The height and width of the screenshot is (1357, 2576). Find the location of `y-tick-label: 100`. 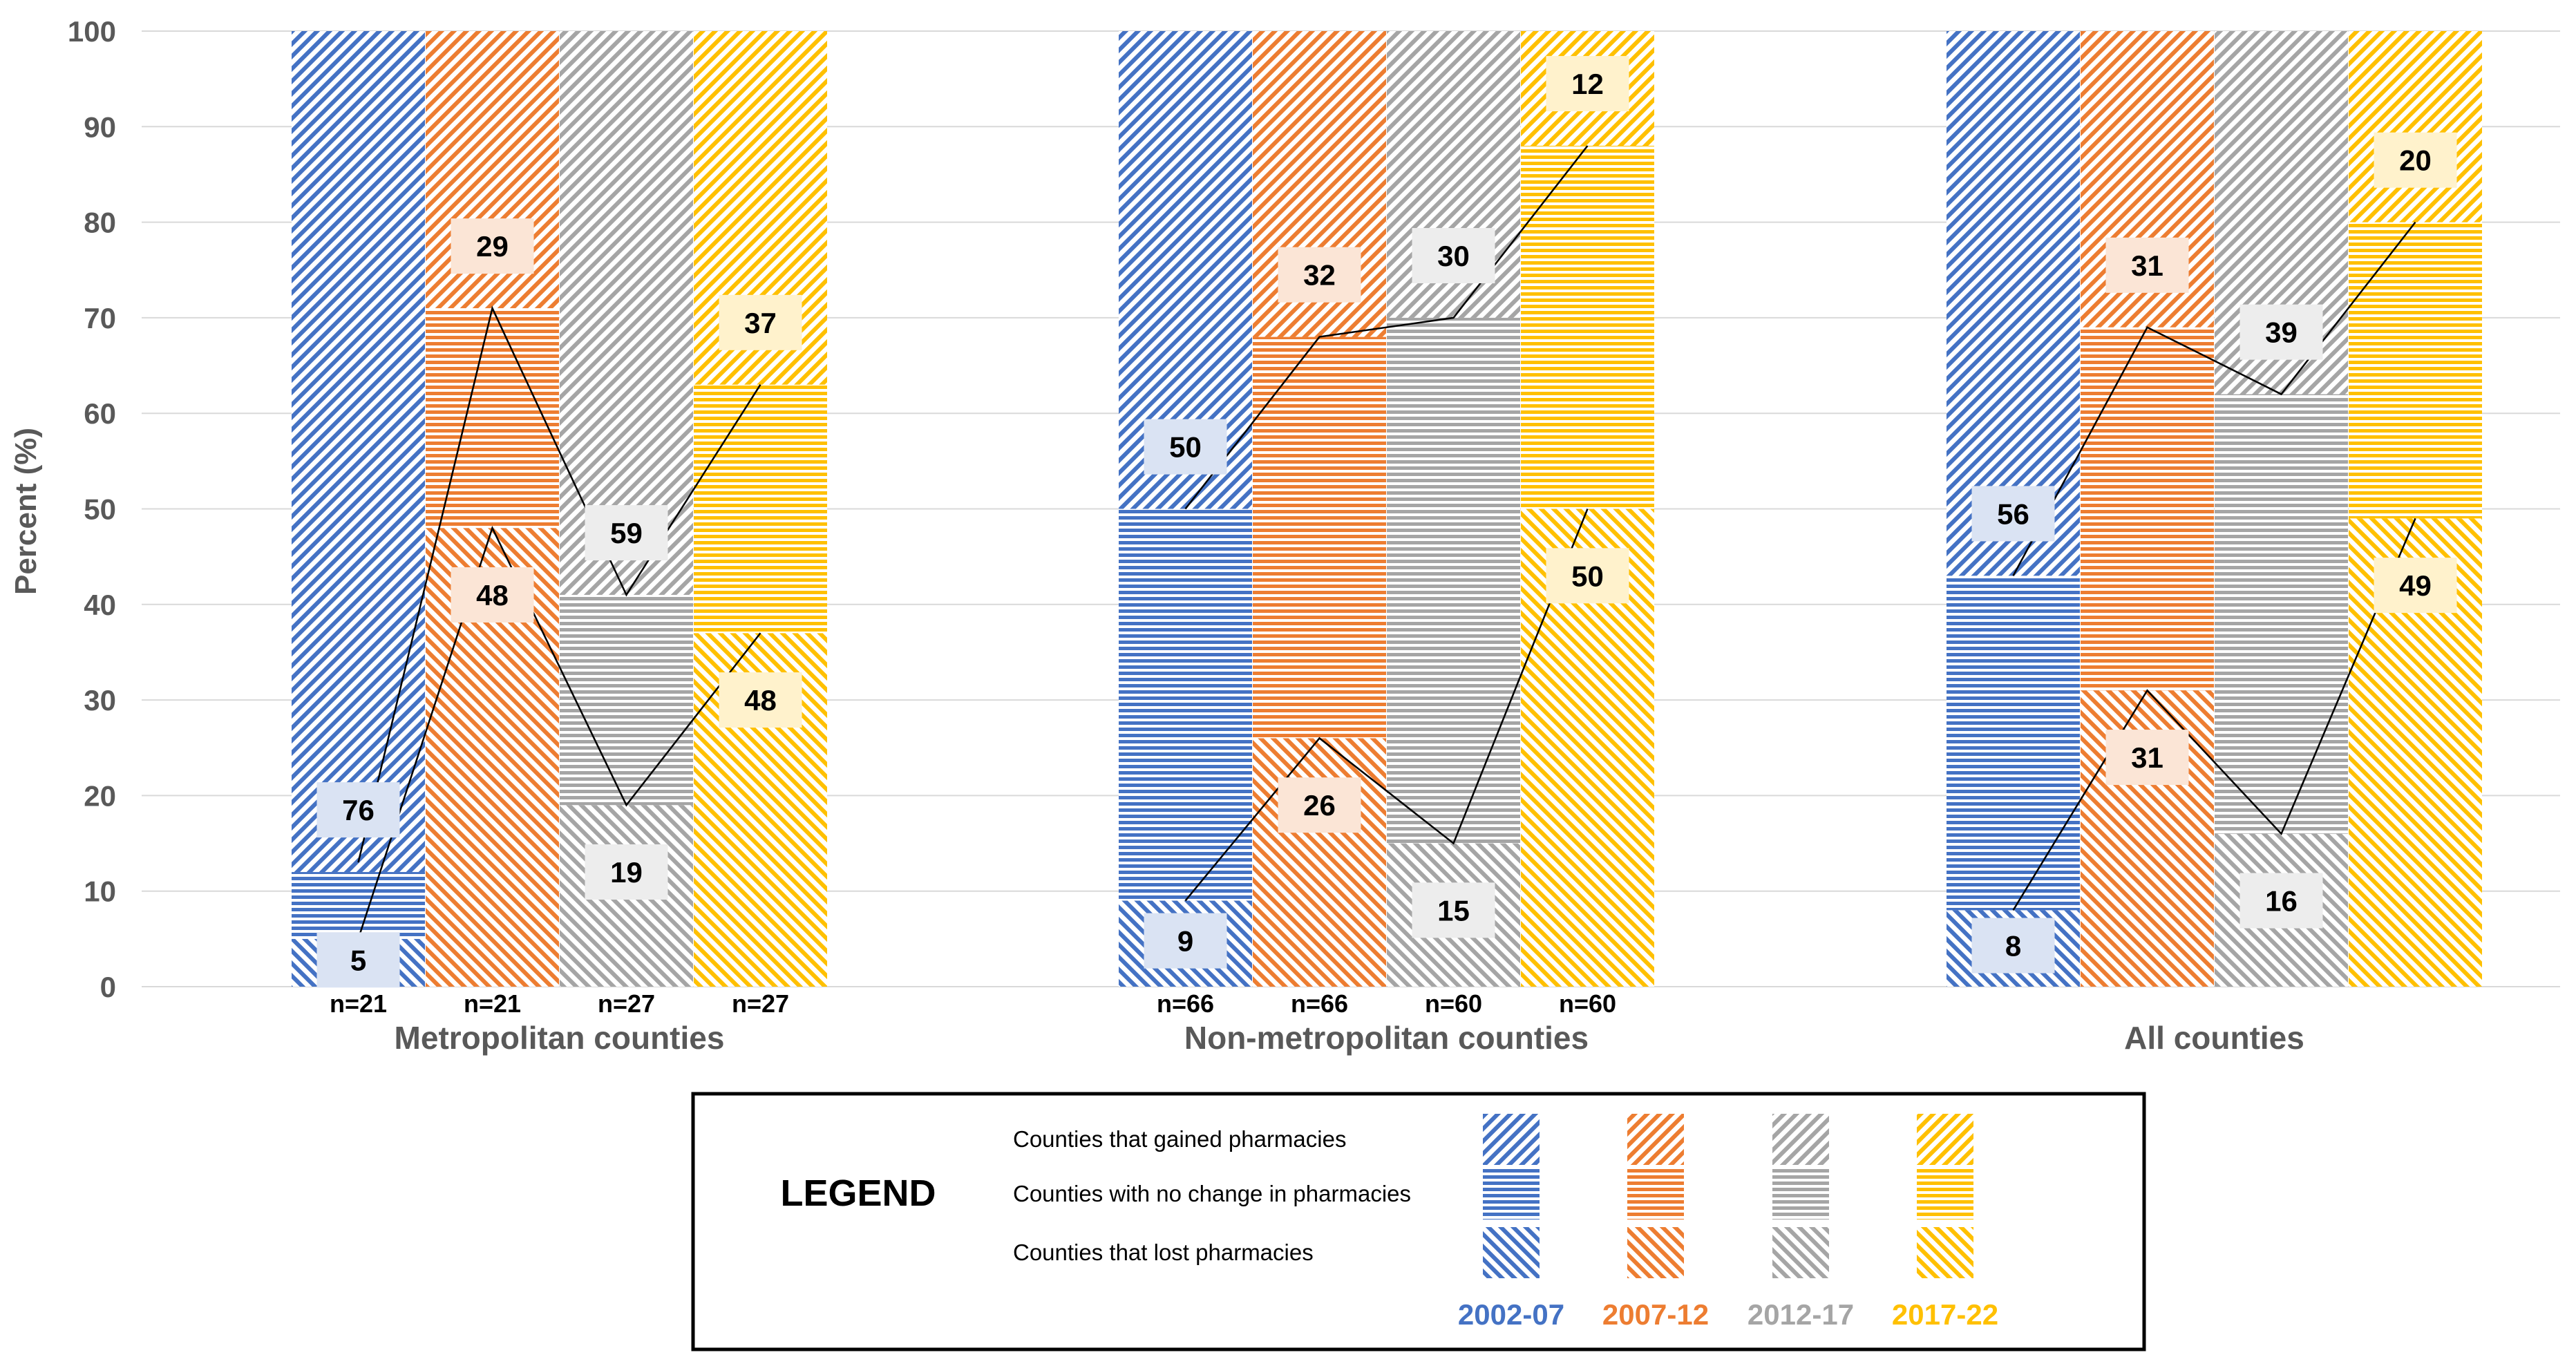

y-tick-label: 100 is located at coordinates (92, 31).